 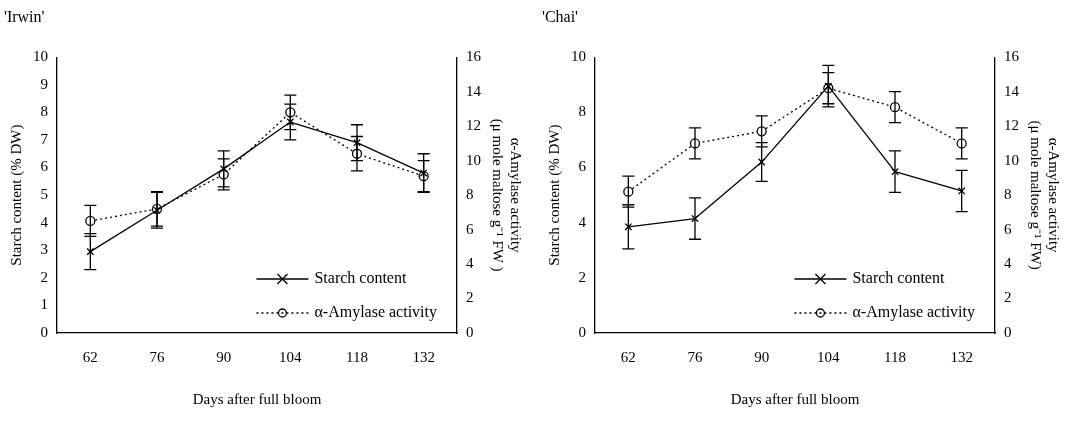 I want to click on y-tick-label: 9, so click(x=44, y=83).